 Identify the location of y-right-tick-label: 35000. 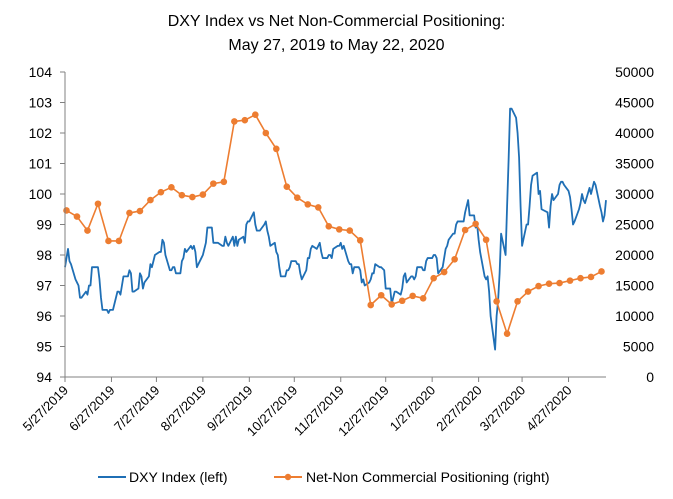
(634, 164).